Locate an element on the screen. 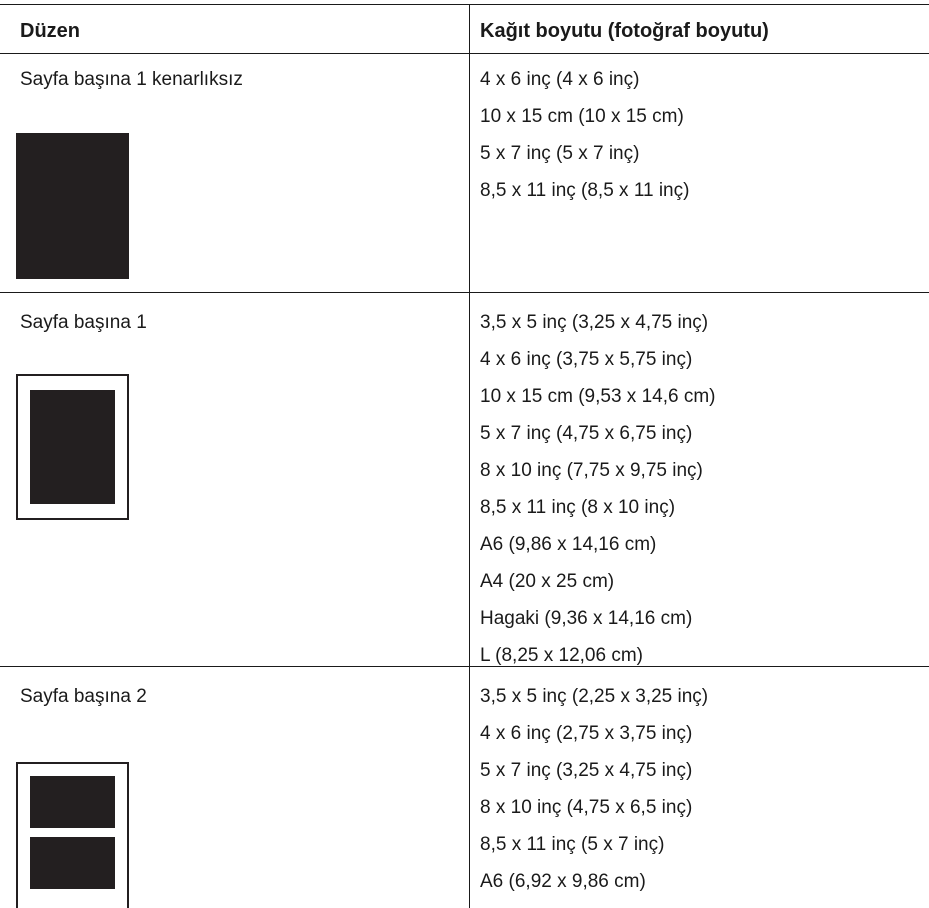  list-item: 4 x 6 inç (3,75 x 5,75 inç) is located at coordinates (586, 359).